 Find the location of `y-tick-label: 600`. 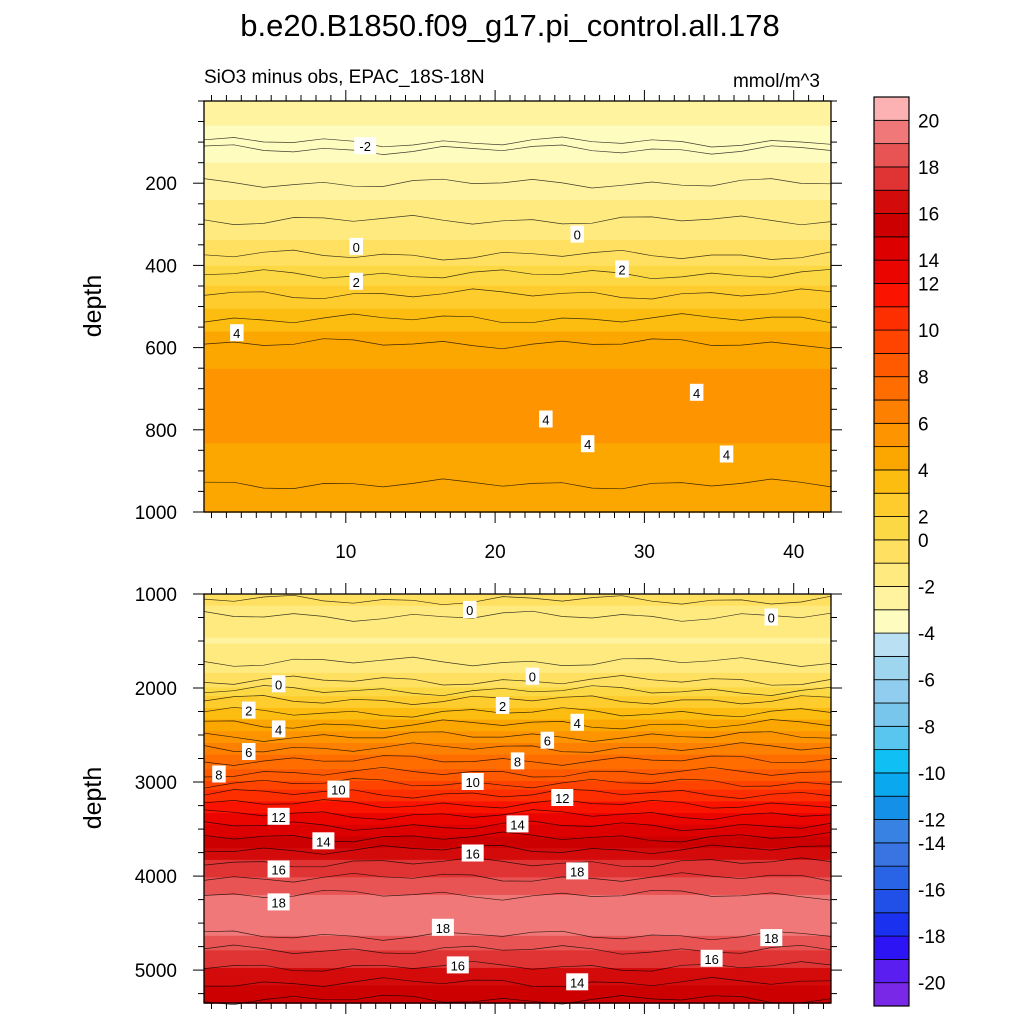

y-tick-label: 600 is located at coordinates (161, 349).